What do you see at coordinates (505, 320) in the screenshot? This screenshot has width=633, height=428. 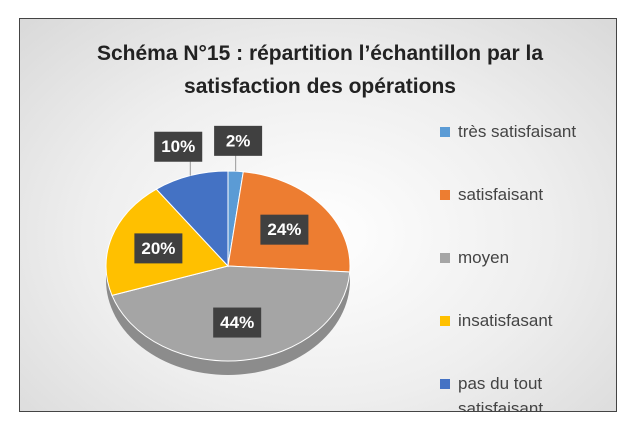 I see `legend-label: insatisfasant` at bounding box center [505, 320].